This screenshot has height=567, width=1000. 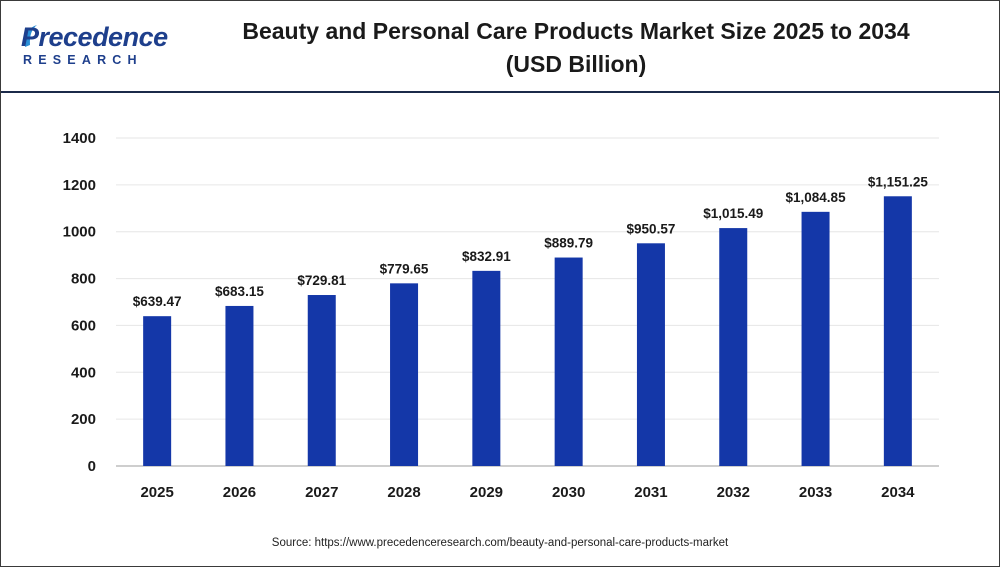 What do you see at coordinates (92, 466) in the screenshot?
I see `y-tick-label: 0` at bounding box center [92, 466].